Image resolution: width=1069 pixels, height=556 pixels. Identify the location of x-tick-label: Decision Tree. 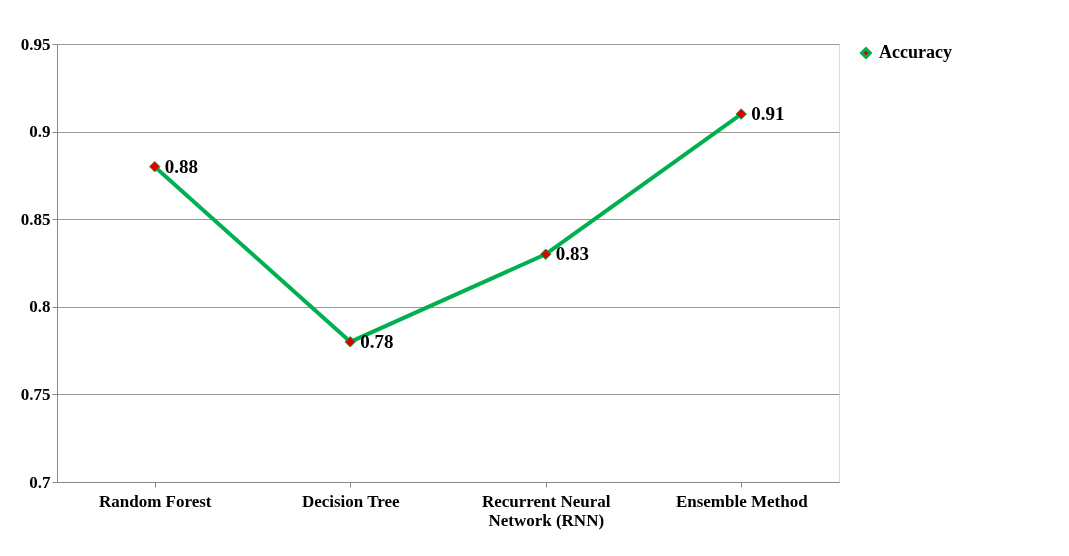
(351, 501).